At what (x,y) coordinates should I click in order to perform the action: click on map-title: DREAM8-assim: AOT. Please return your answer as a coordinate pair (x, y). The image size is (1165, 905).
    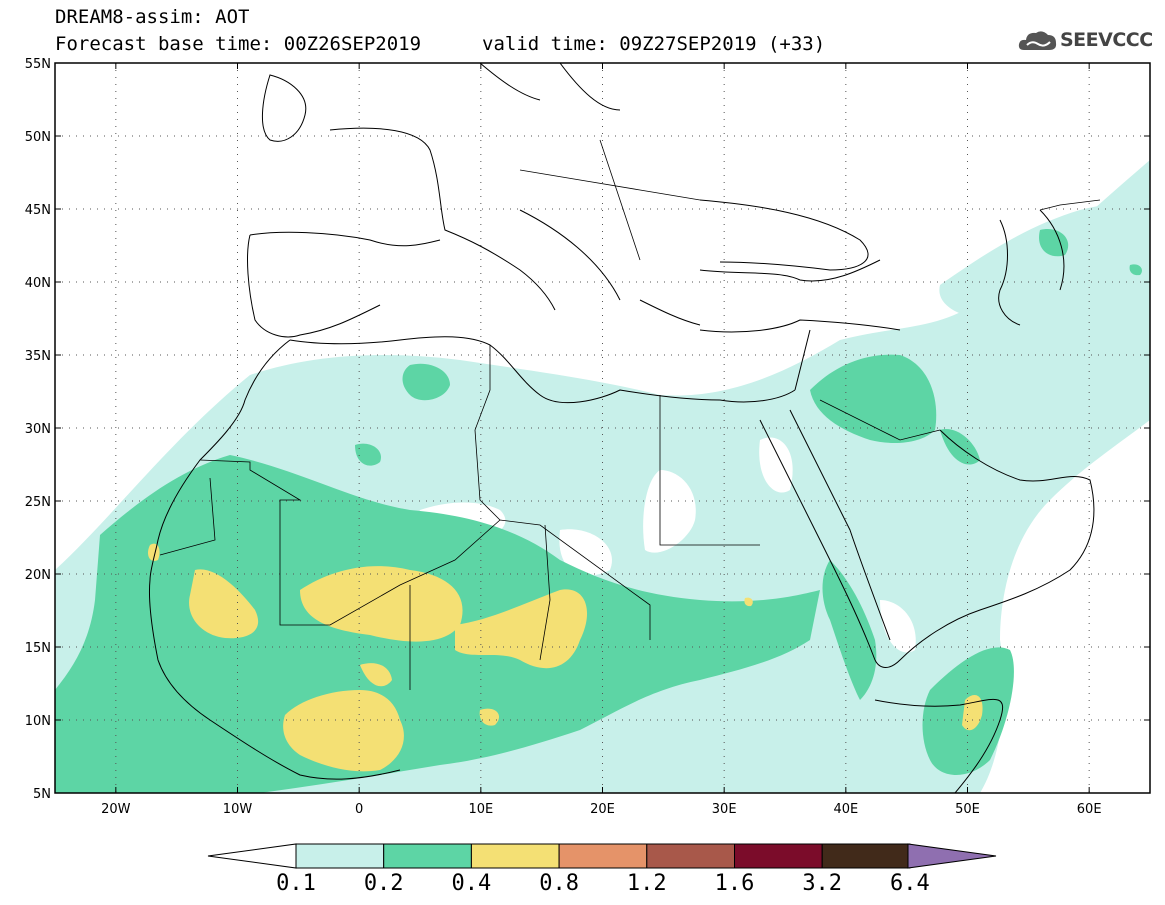
    Looking at the image, I should click on (152, 17).